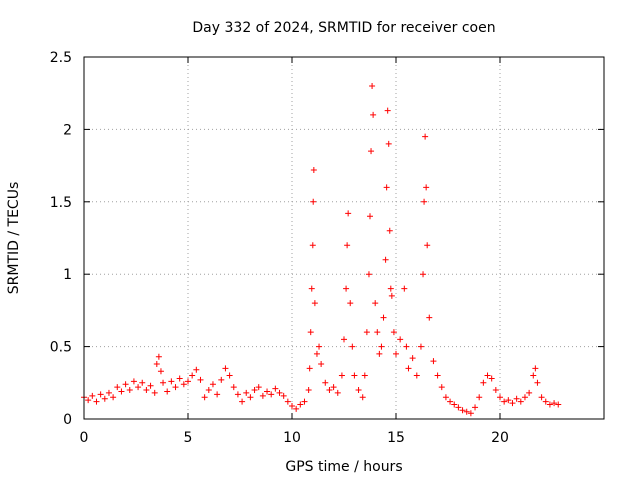  I want to click on x-axis-label: GPS time / hours, so click(343, 467).